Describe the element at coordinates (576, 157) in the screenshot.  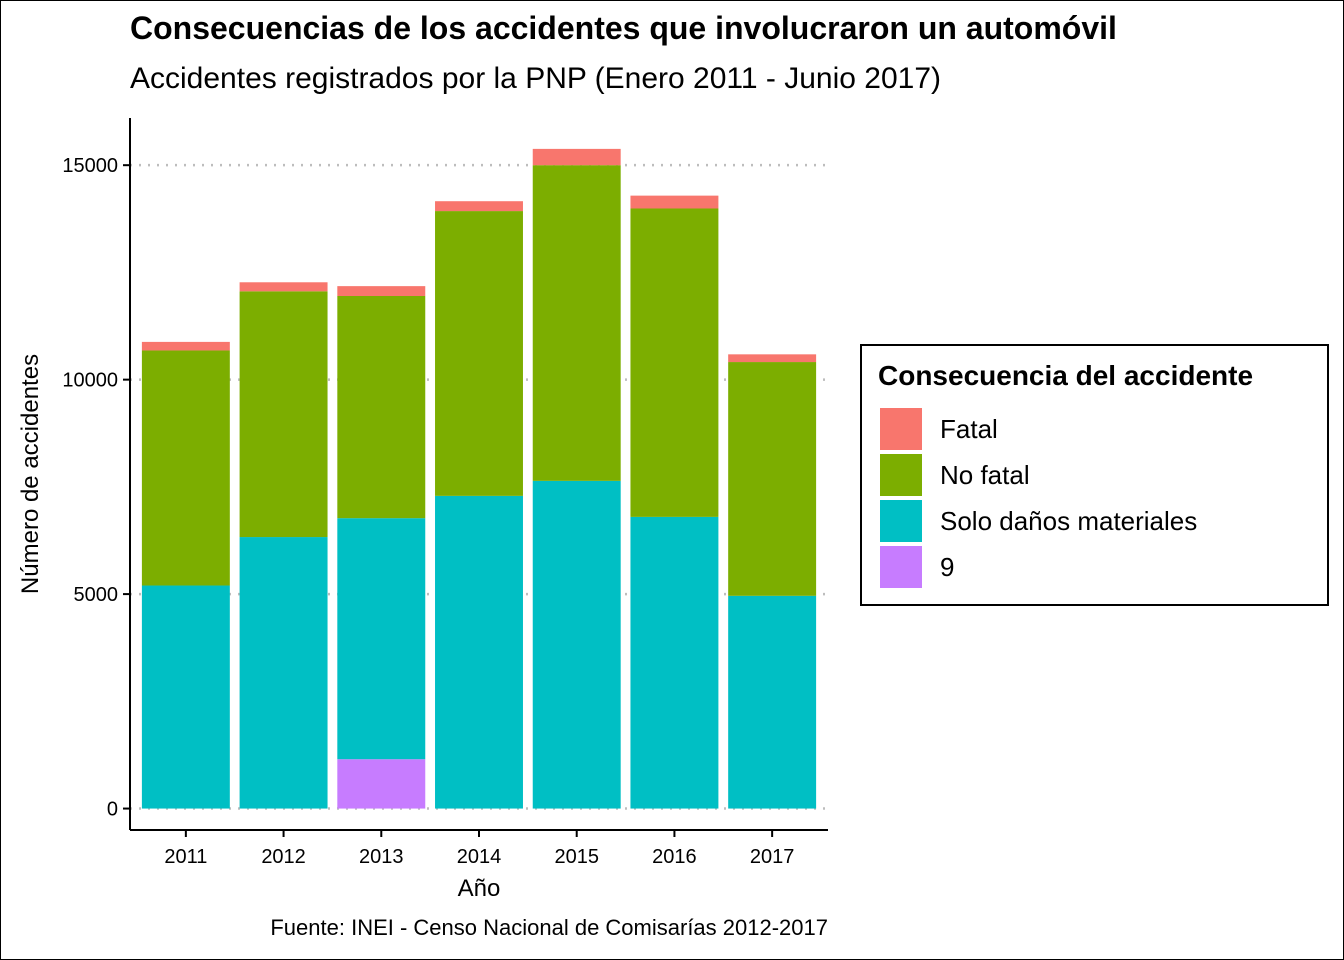
I see `bar-2015-fatal` at that location.